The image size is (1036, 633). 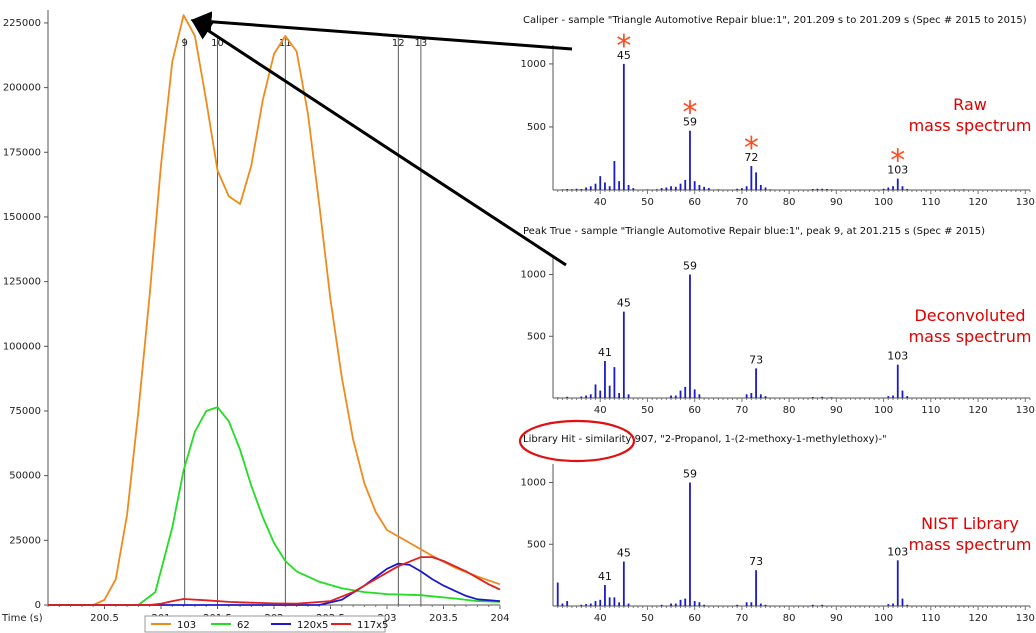 I want to click on chrom-y-tick-label: 175000, so click(x=22, y=152).